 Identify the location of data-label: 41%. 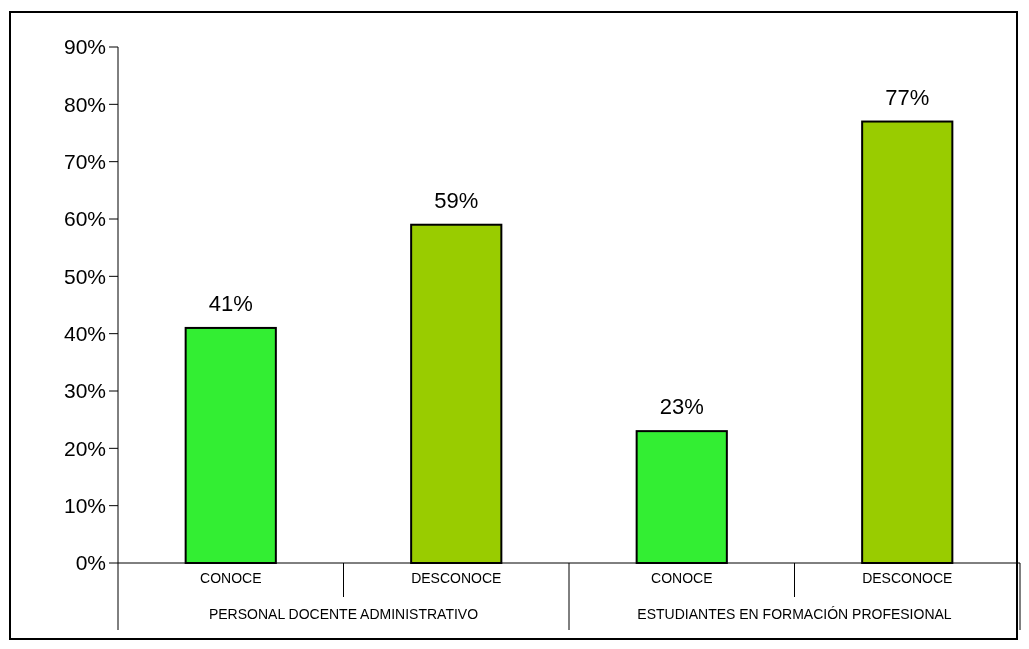
(230, 303).